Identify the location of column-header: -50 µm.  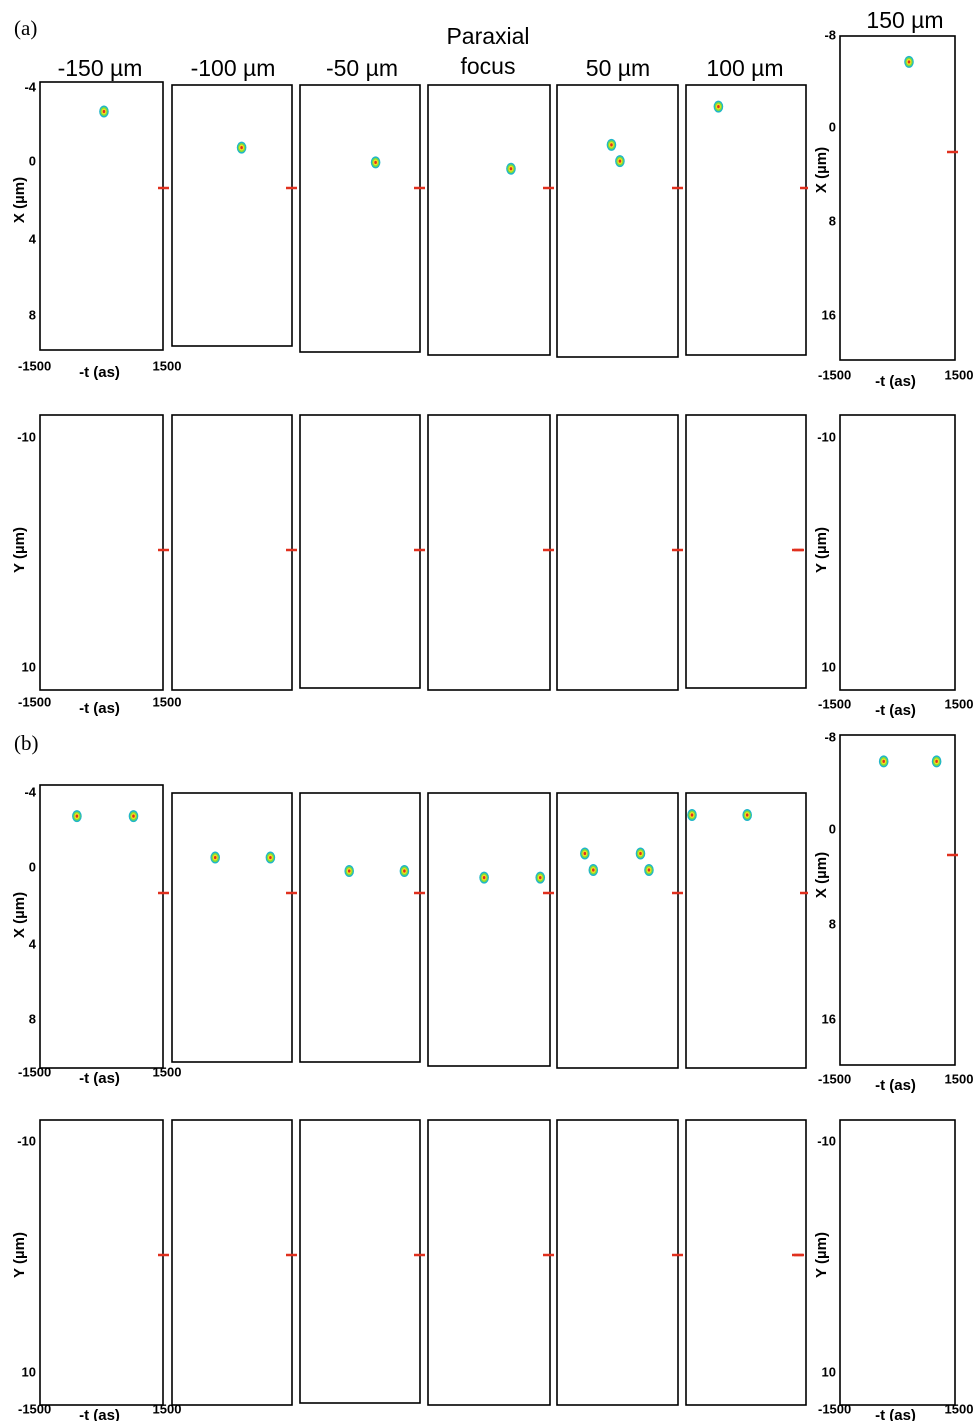
(362, 68).